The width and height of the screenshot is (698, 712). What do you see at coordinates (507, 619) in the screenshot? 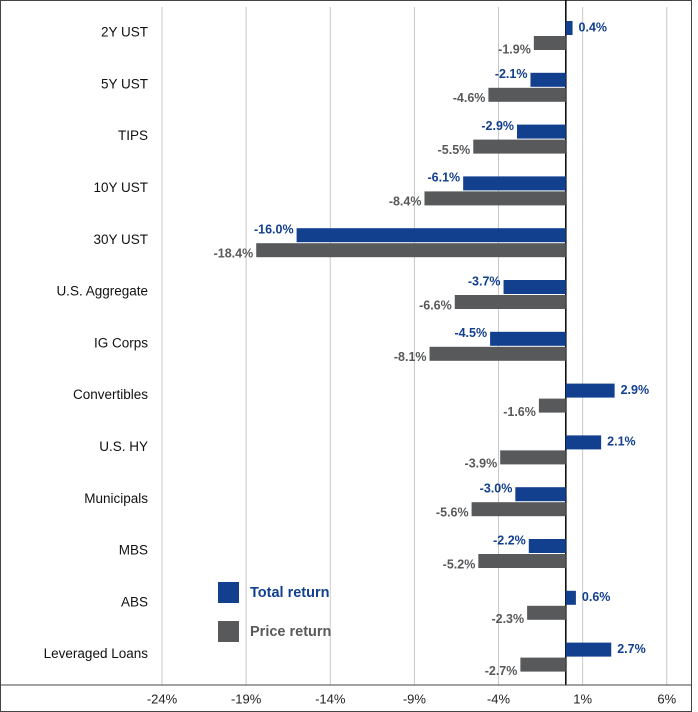
I see `data-label: -2.3%` at bounding box center [507, 619].